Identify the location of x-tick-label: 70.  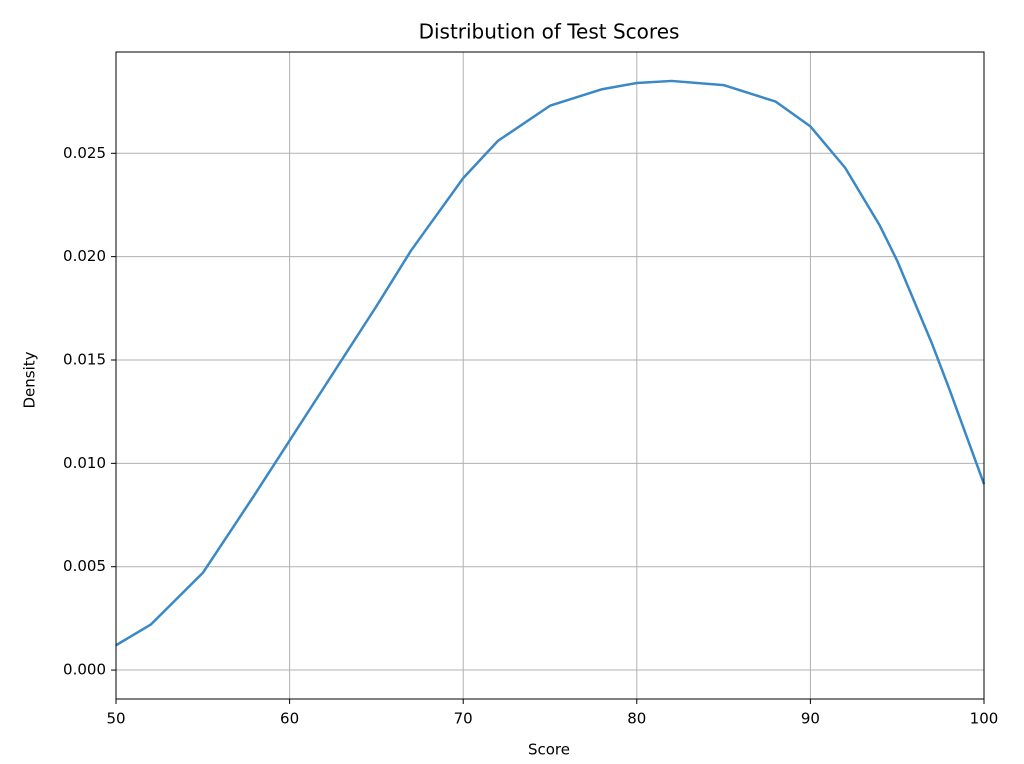
(463, 719).